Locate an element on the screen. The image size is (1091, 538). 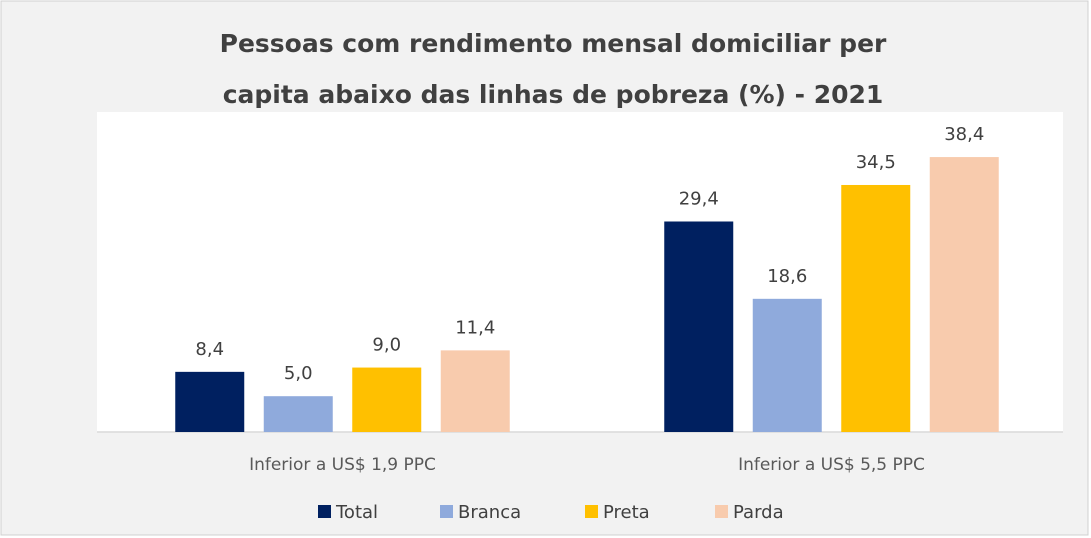
data-label: 11,4 is located at coordinates (475, 327).